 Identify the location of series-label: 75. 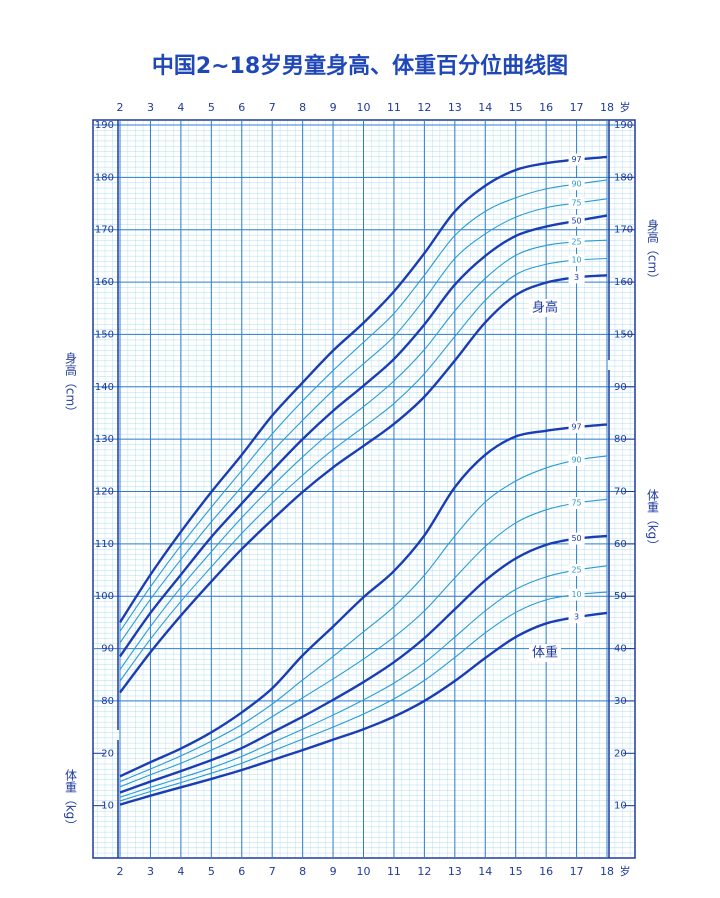
(576, 503).